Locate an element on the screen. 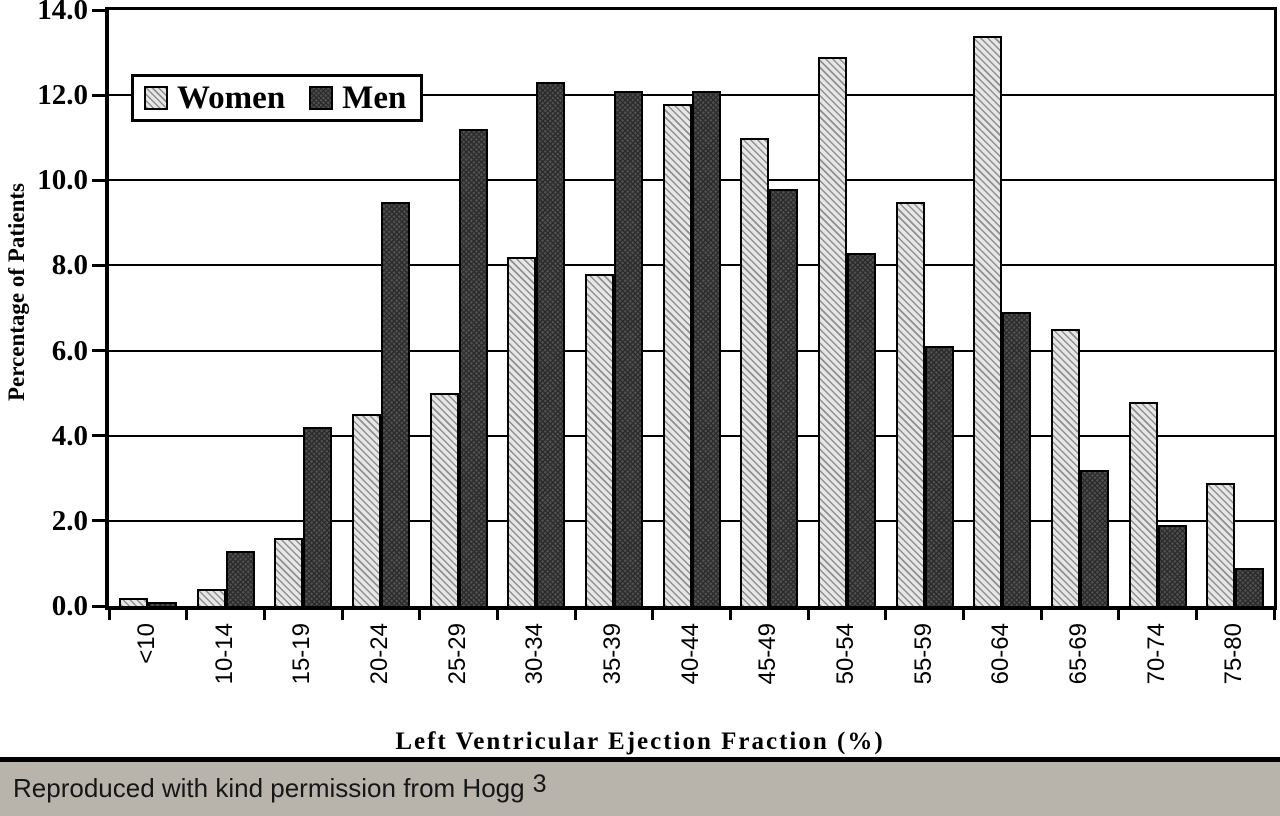 The height and width of the screenshot is (816, 1280). x-tick-label-25-29: 25-29 is located at coordinates (457, 654).